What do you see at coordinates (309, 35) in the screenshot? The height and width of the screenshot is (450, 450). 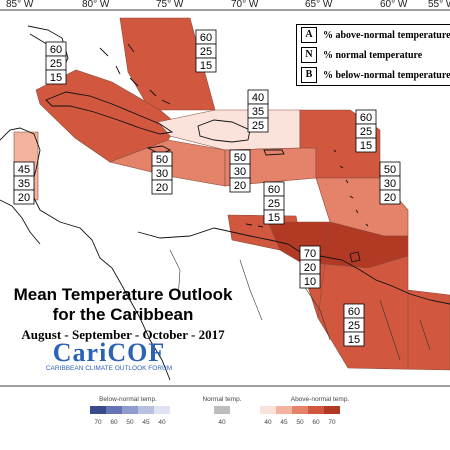 I see `legend-key: A` at bounding box center [309, 35].